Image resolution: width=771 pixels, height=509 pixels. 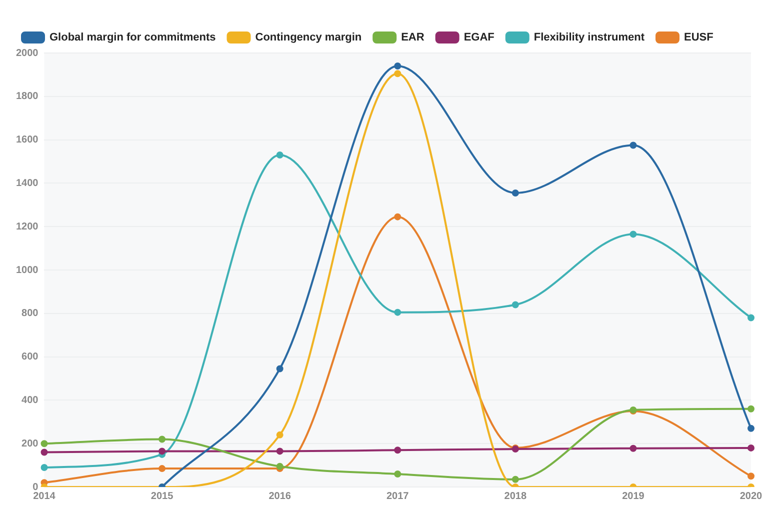 What do you see at coordinates (27, 226) in the screenshot?
I see `y-tick-label: 1200` at bounding box center [27, 226].